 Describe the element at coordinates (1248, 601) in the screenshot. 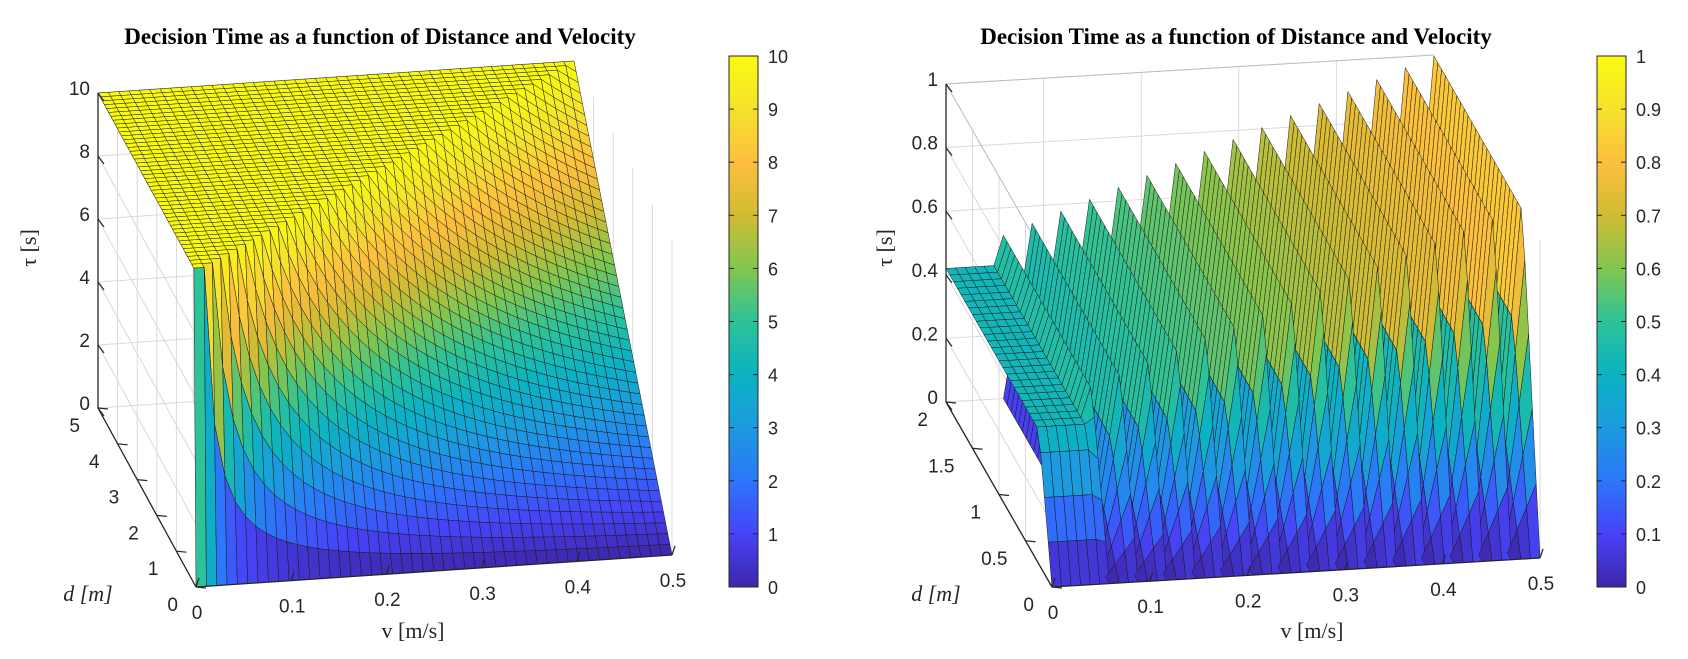

I see `x-tick-label: 0.2` at that location.